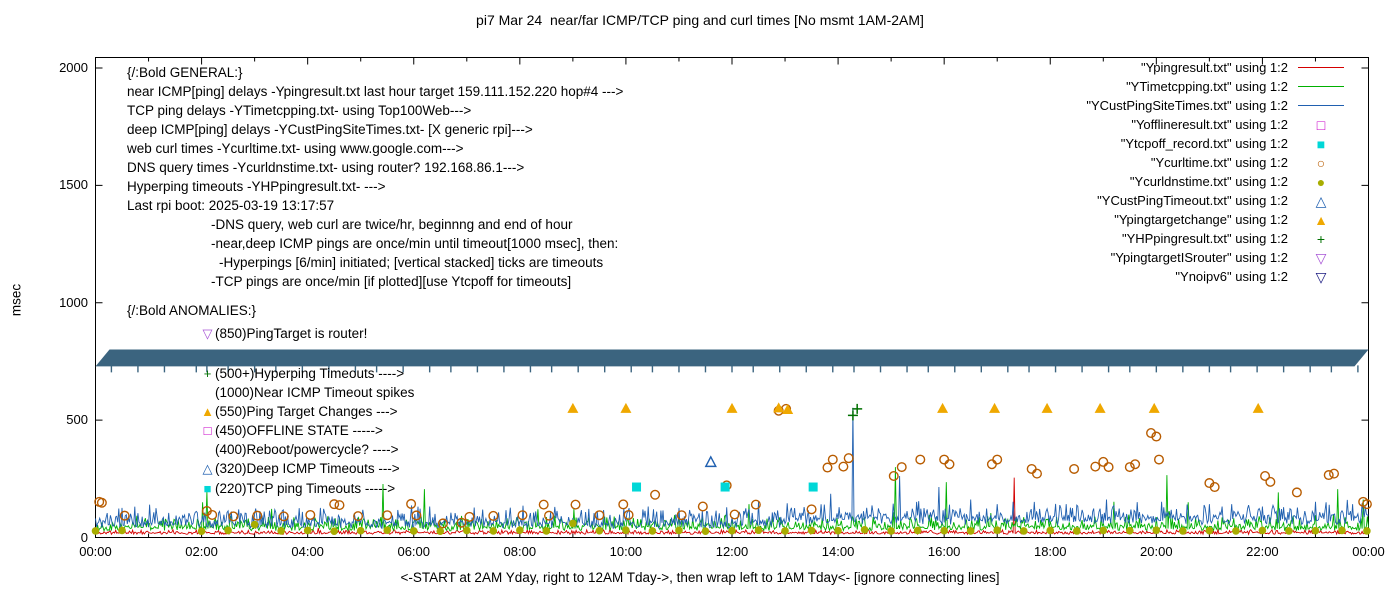 The height and width of the screenshot is (600, 1400). What do you see at coordinates (1208, 181) in the screenshot?
I see `legend-label: "Ycurldnstime.txt" using 1:2` at bounding box center [1208, 181].